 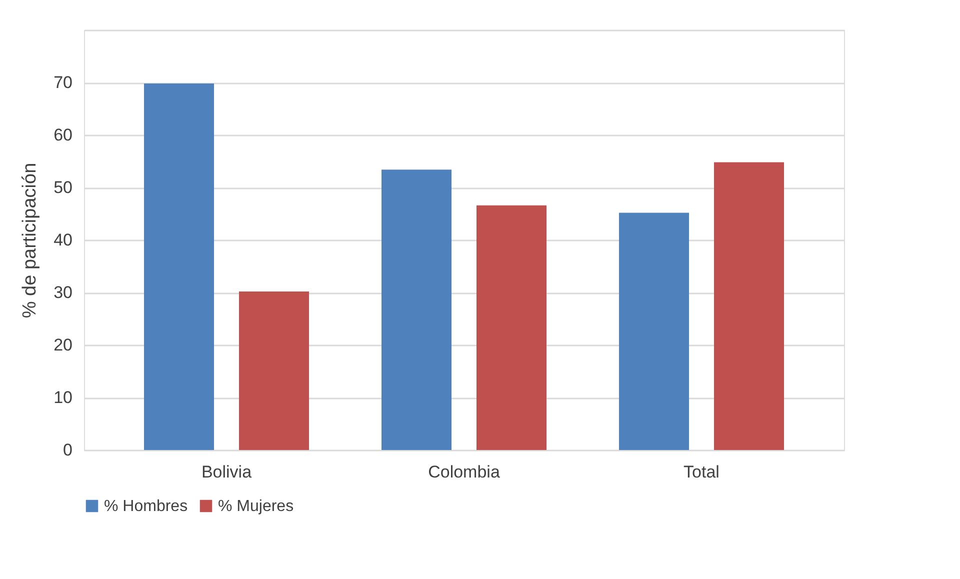 What do you see at coordinates (63, 345) in the screenshot?
I see `y-tick-label: 20` at bounding box center [63, 345].